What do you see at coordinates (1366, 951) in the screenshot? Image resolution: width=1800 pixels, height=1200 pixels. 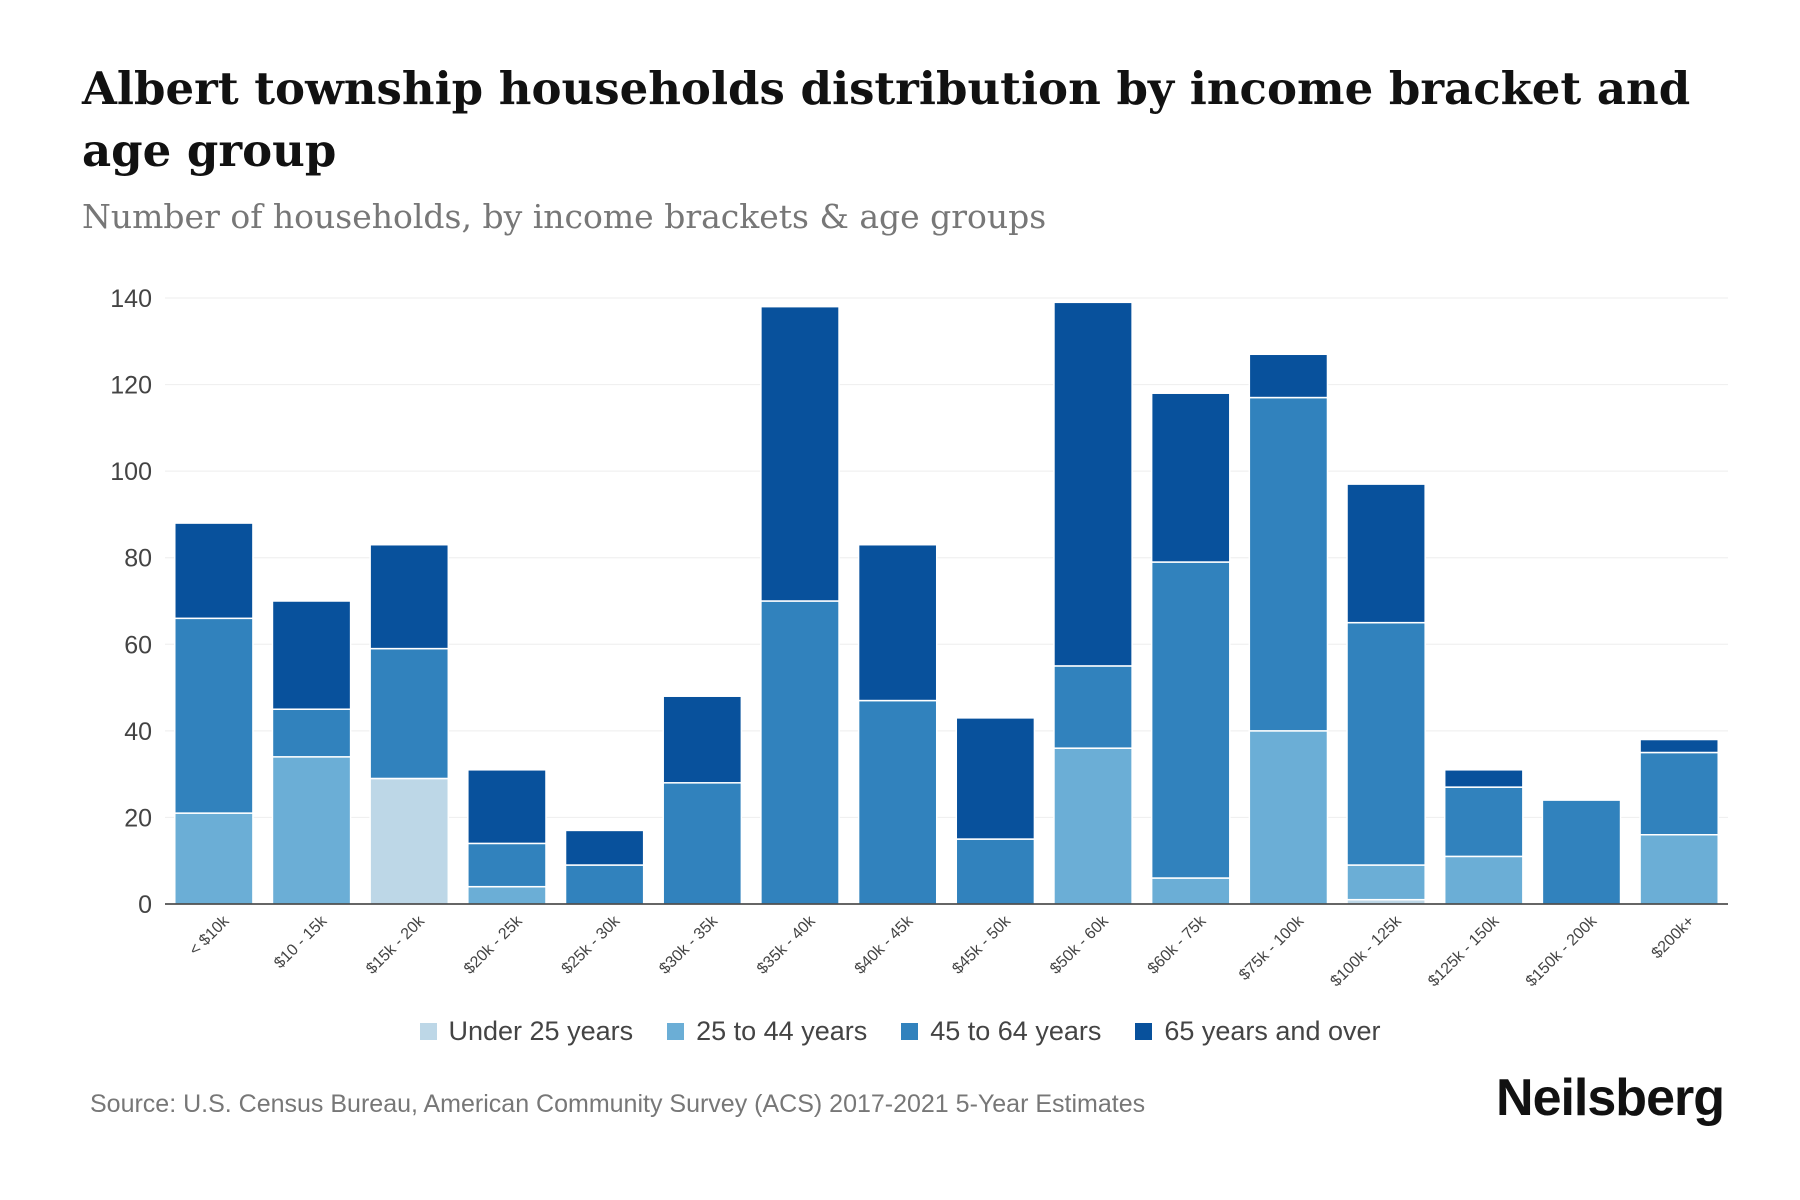 I see `x-tick-label: $100k - 125k` at bounding box center [1366, 951].